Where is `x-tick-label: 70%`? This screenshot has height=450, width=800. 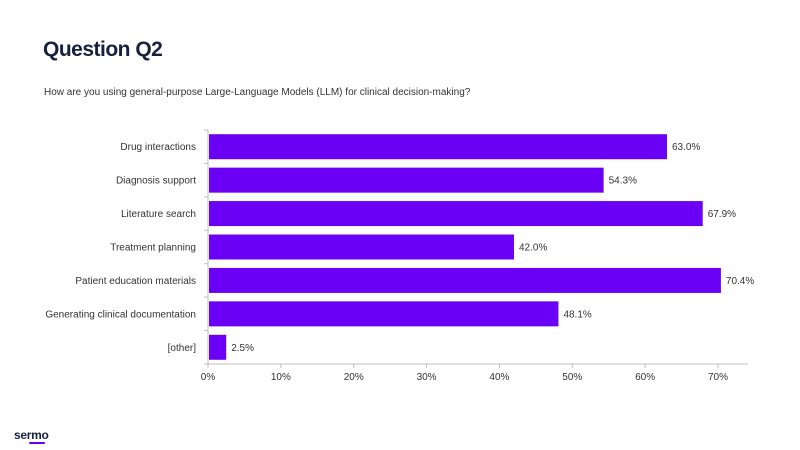
x-tick-label: 70% is located at coordinates (718, 377).